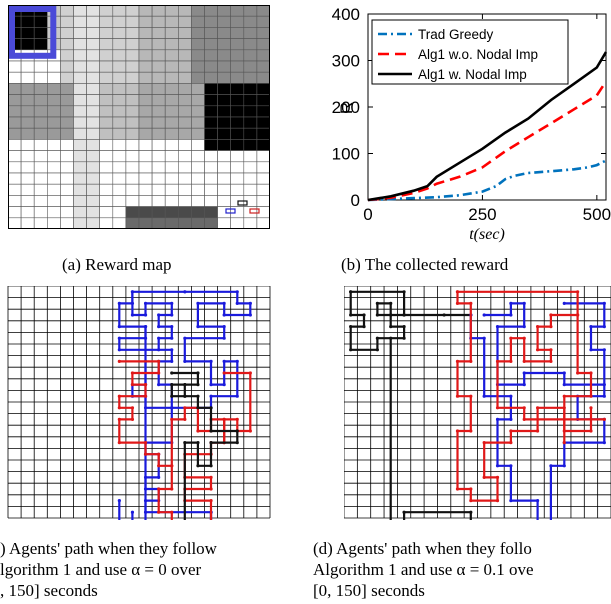 Image resolution: width=611 pixels, height=604 pixels. I want to click on y-tick-label: 100, so click(346, 154).